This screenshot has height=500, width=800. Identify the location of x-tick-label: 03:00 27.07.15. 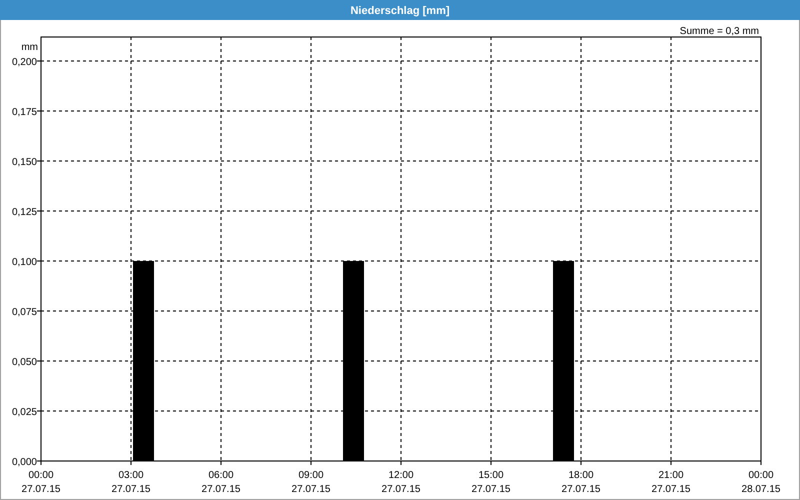
(131, 482).